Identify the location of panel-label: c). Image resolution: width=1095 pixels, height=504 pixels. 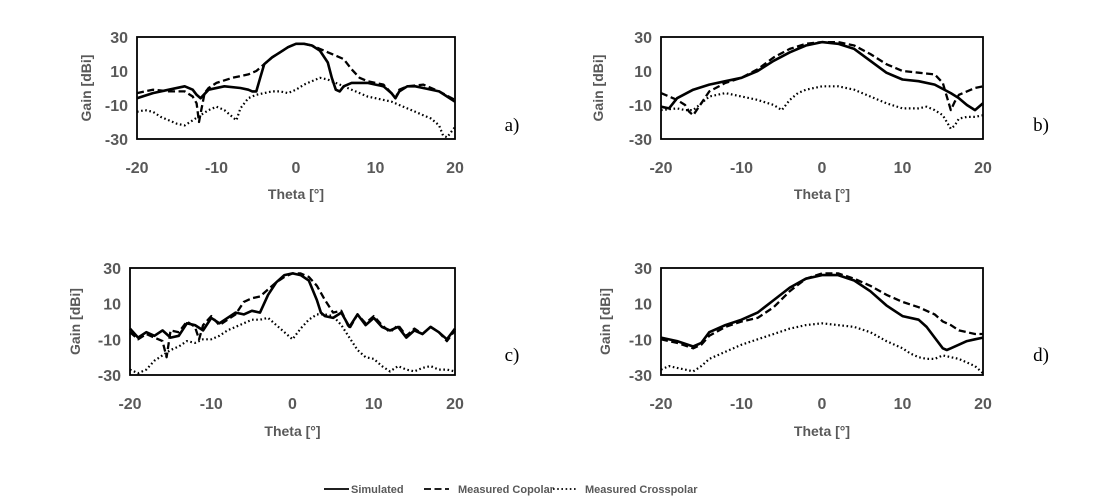
(512, 355).